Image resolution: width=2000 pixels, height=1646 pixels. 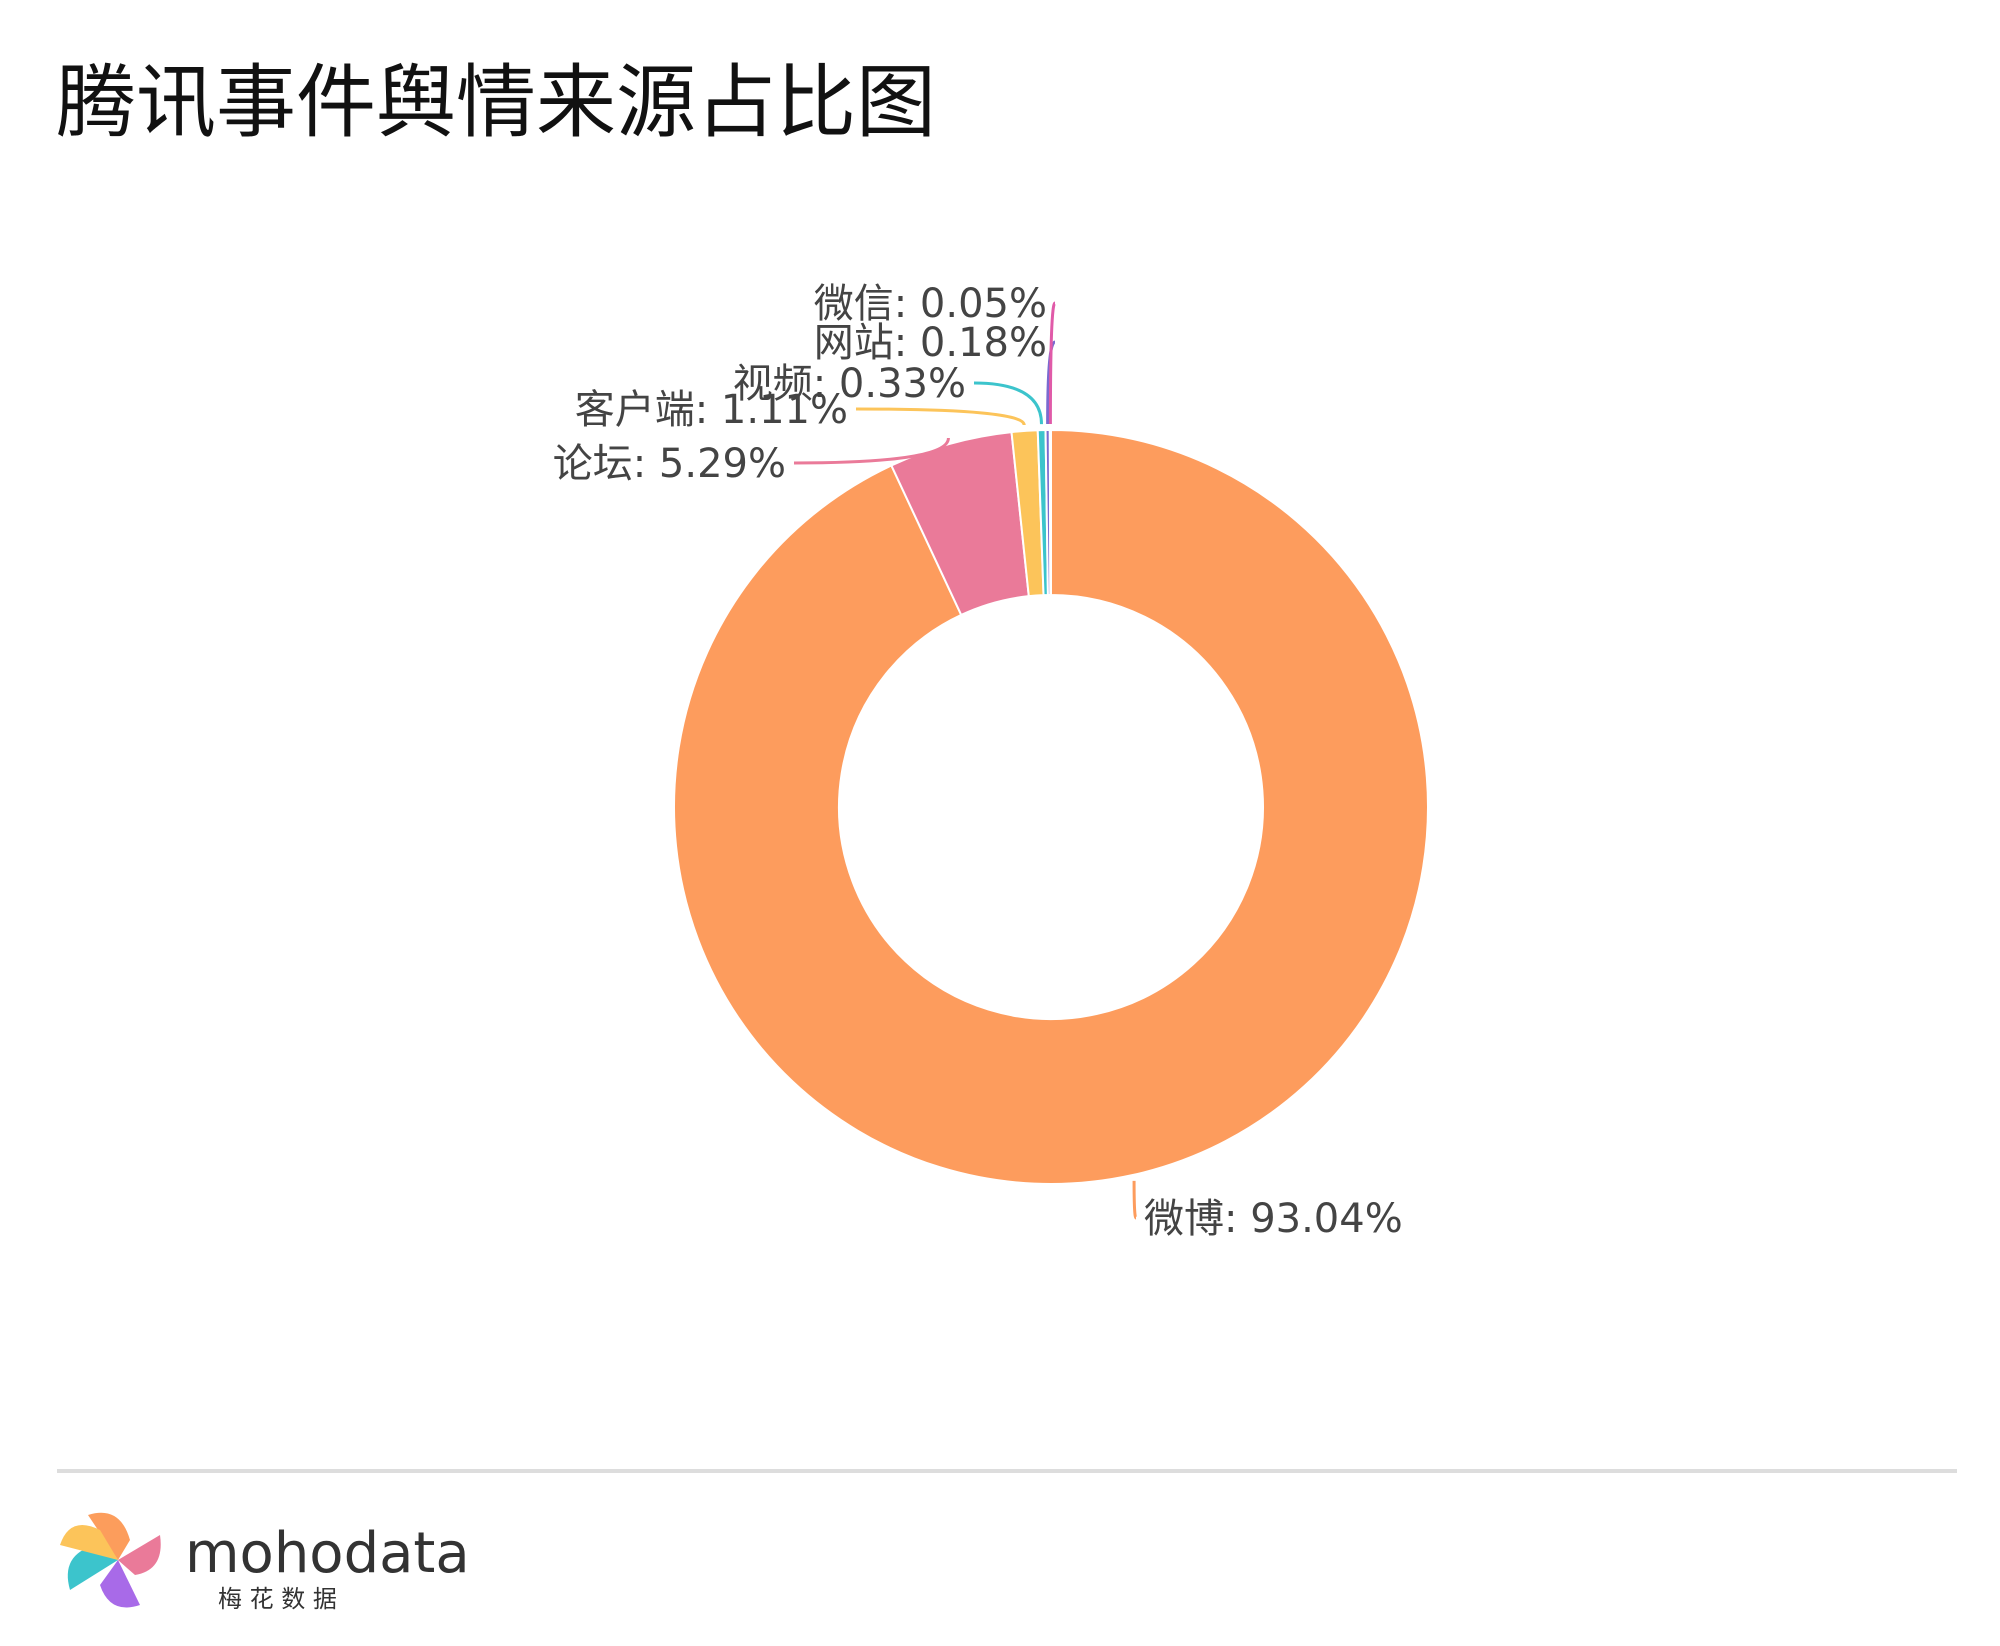 What do you see at coordinates (327, 1553) in the screenshot?
I see `brand: mohodata` at bounding box center [327, 1553].